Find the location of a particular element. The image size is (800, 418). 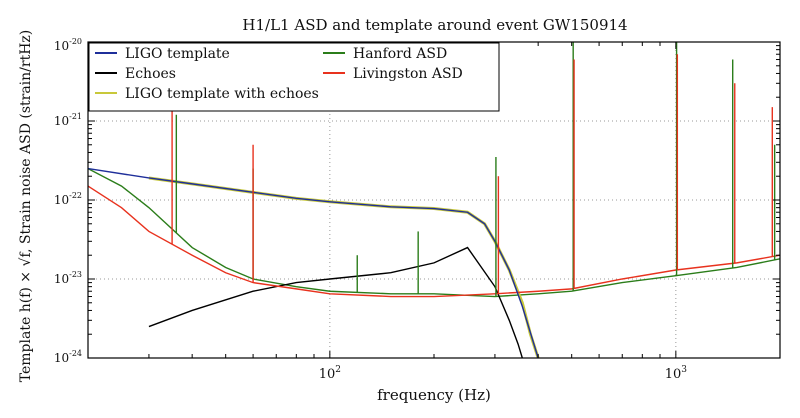

series-line-echoes is located at coordinates (335, 302).